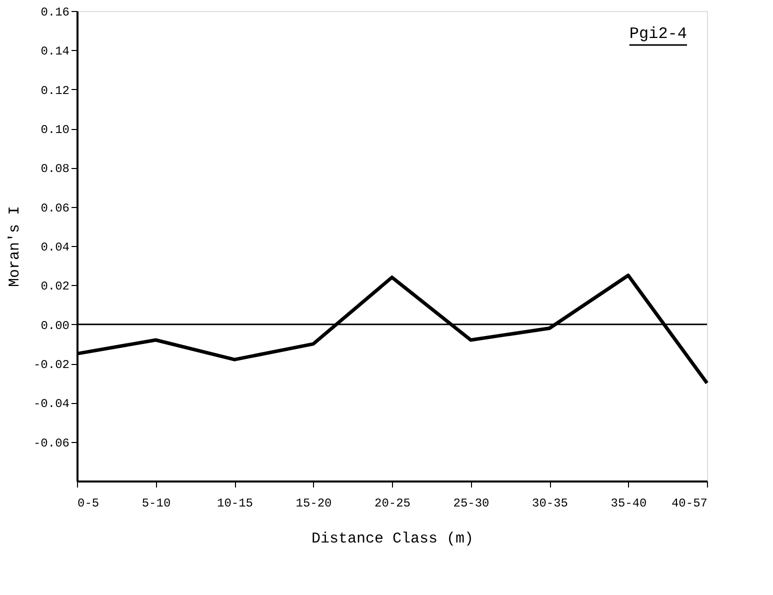  I want to click on x-tick-label: 30-35, so click(550, 503).